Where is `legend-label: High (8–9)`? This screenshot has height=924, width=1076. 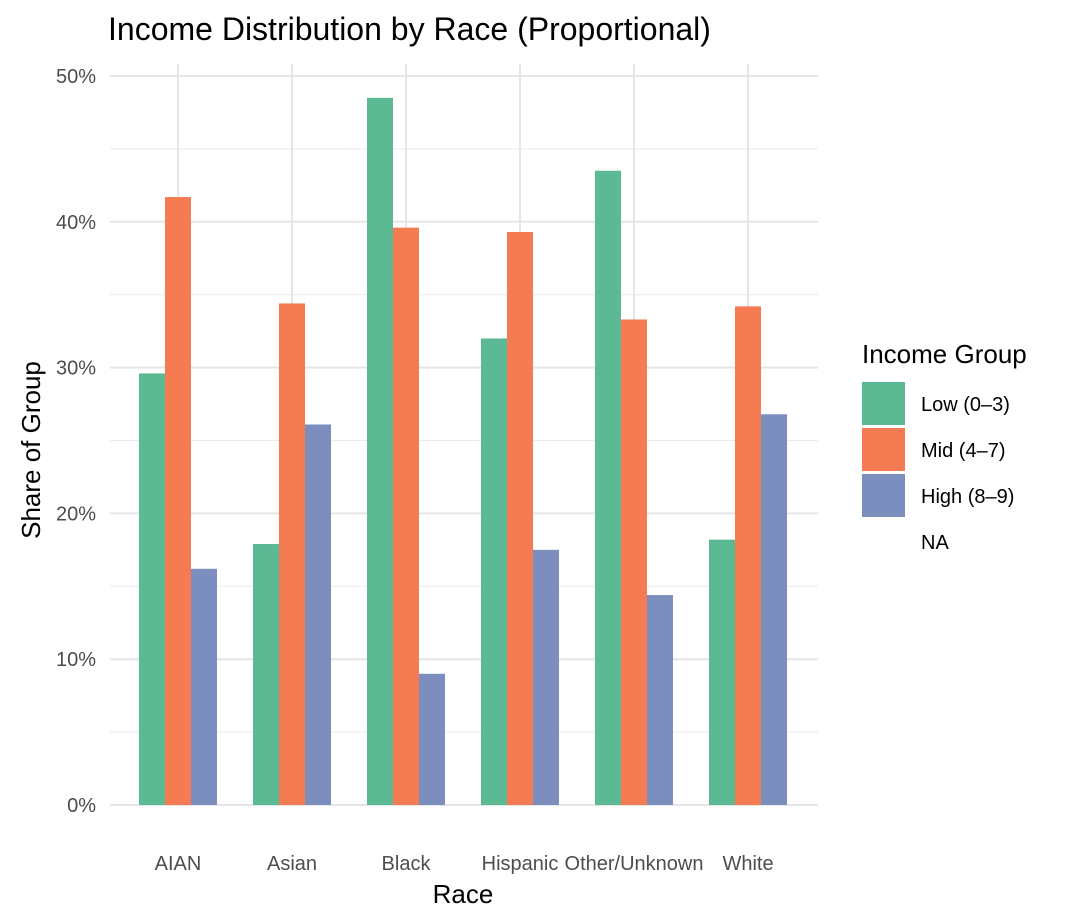
legend-label: High (8–9) is located at coordinates (967, 497).